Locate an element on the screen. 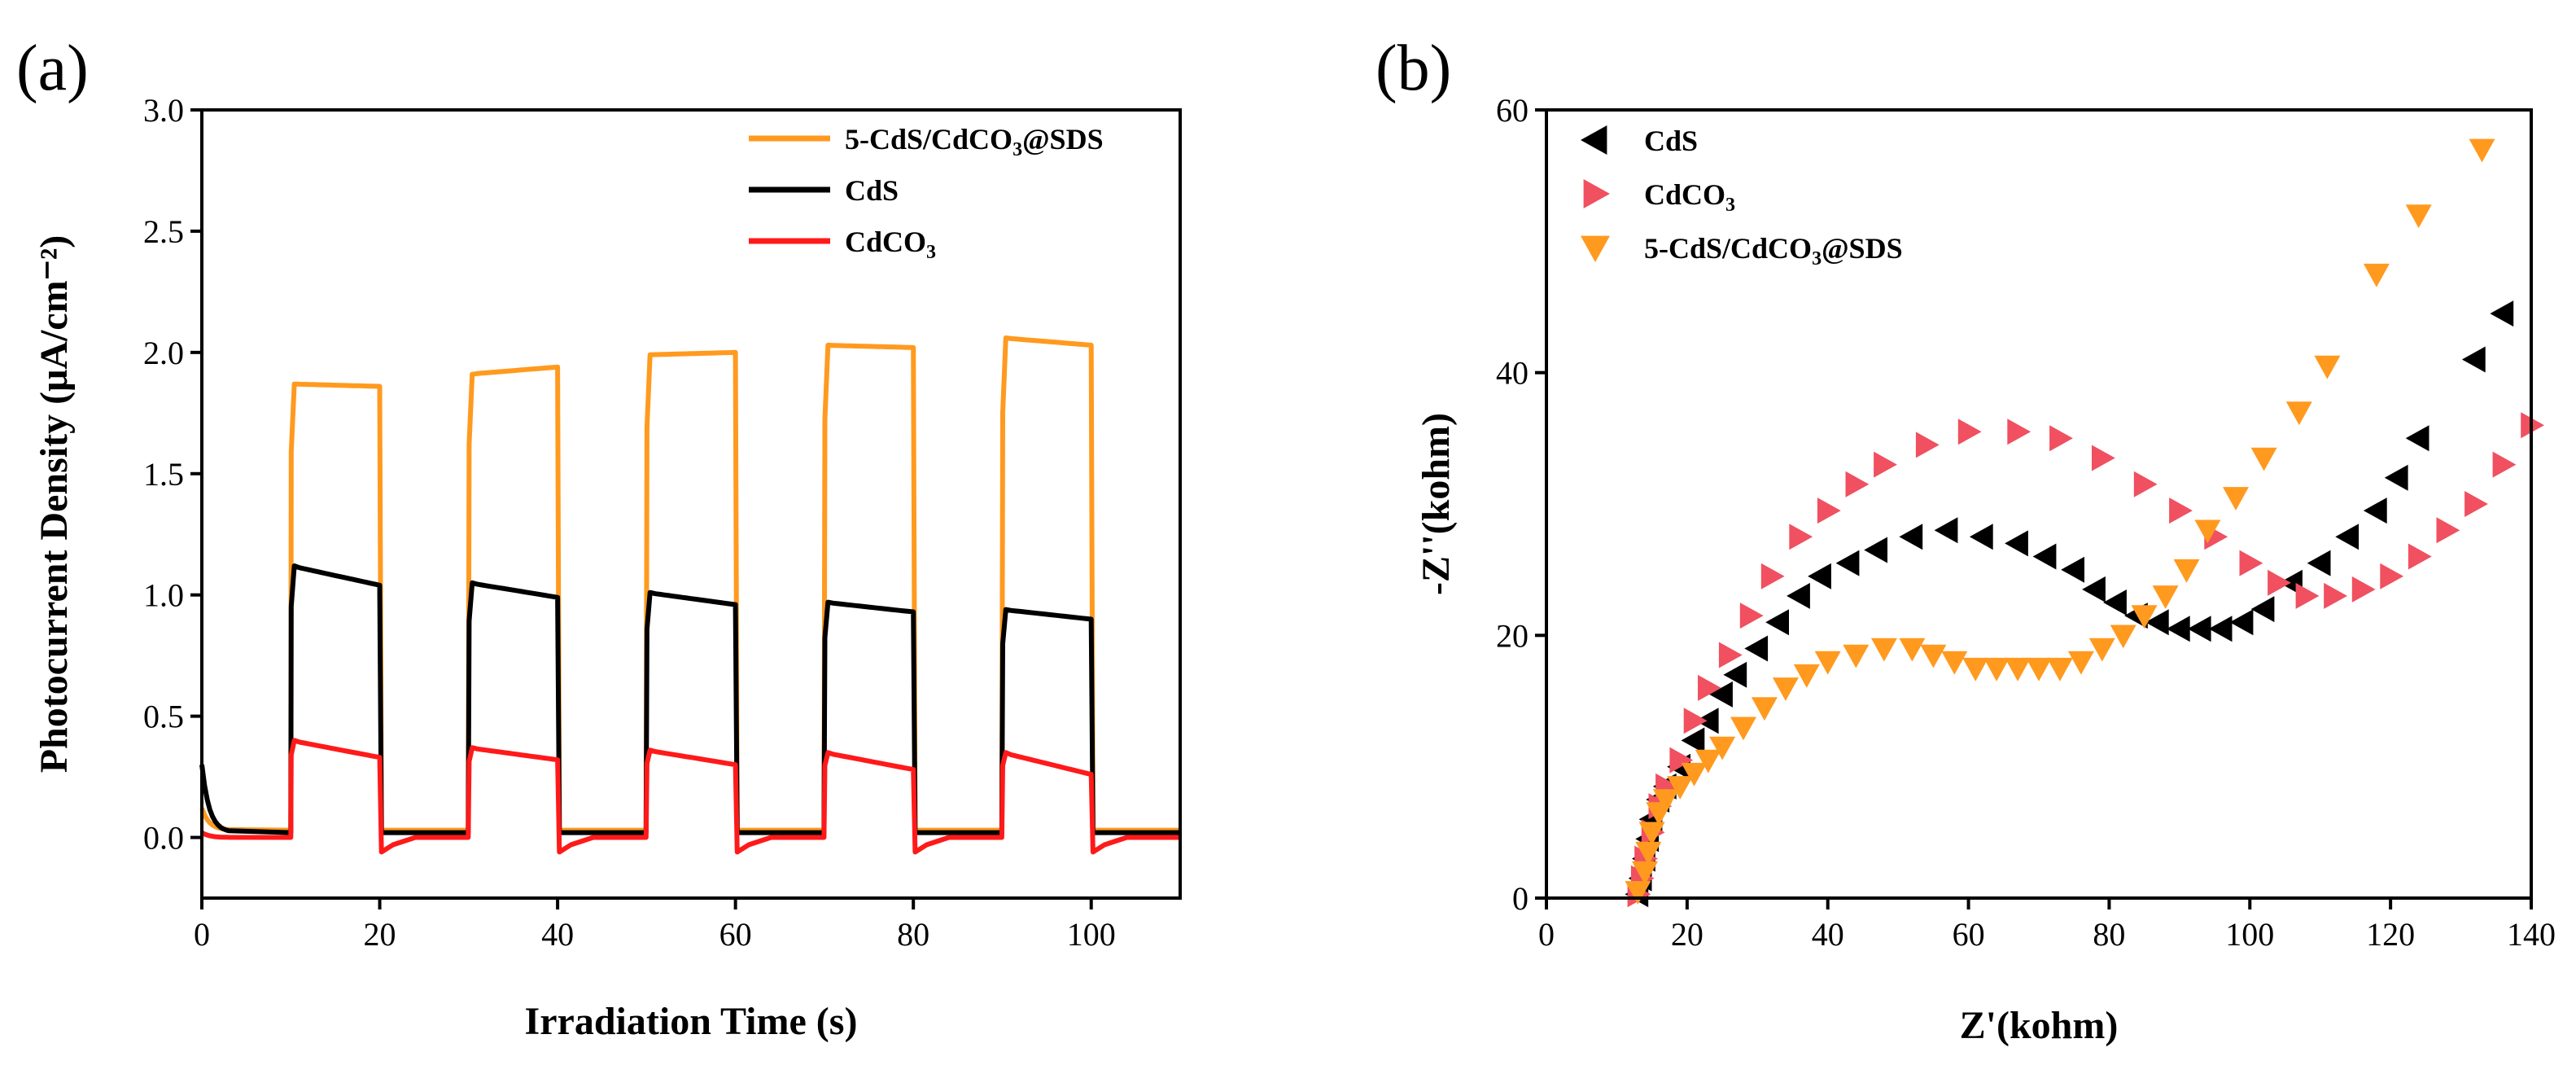 This screenshot has height=1065, width=2576. y-tick-label: 1.0 is located at coordinates (163, 595).